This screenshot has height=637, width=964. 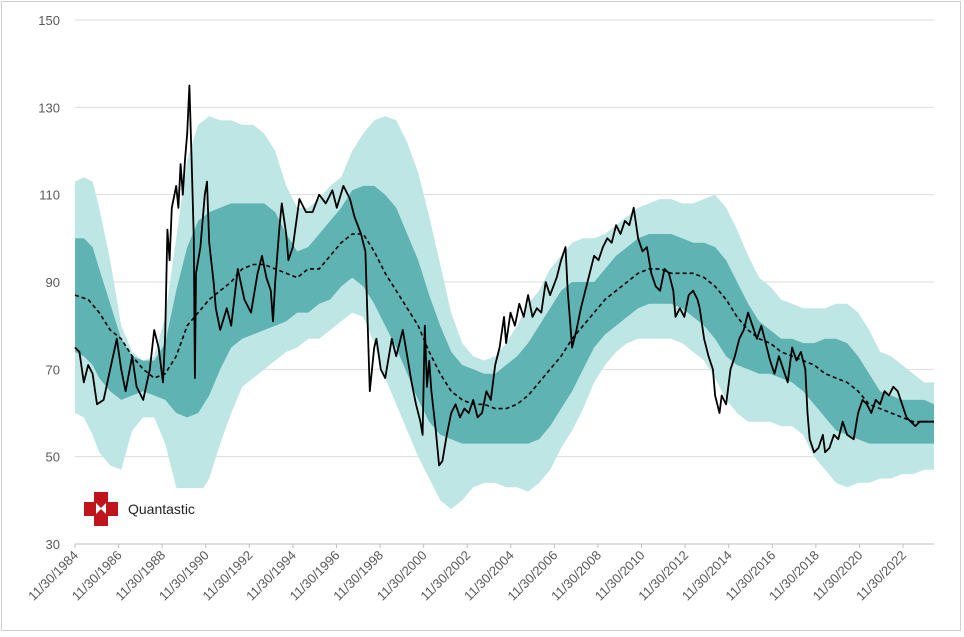 What do you see at coordinates (53, 544) in the screenshot?
I see `y-tick-label: 30` at bounding box center [53, 544].